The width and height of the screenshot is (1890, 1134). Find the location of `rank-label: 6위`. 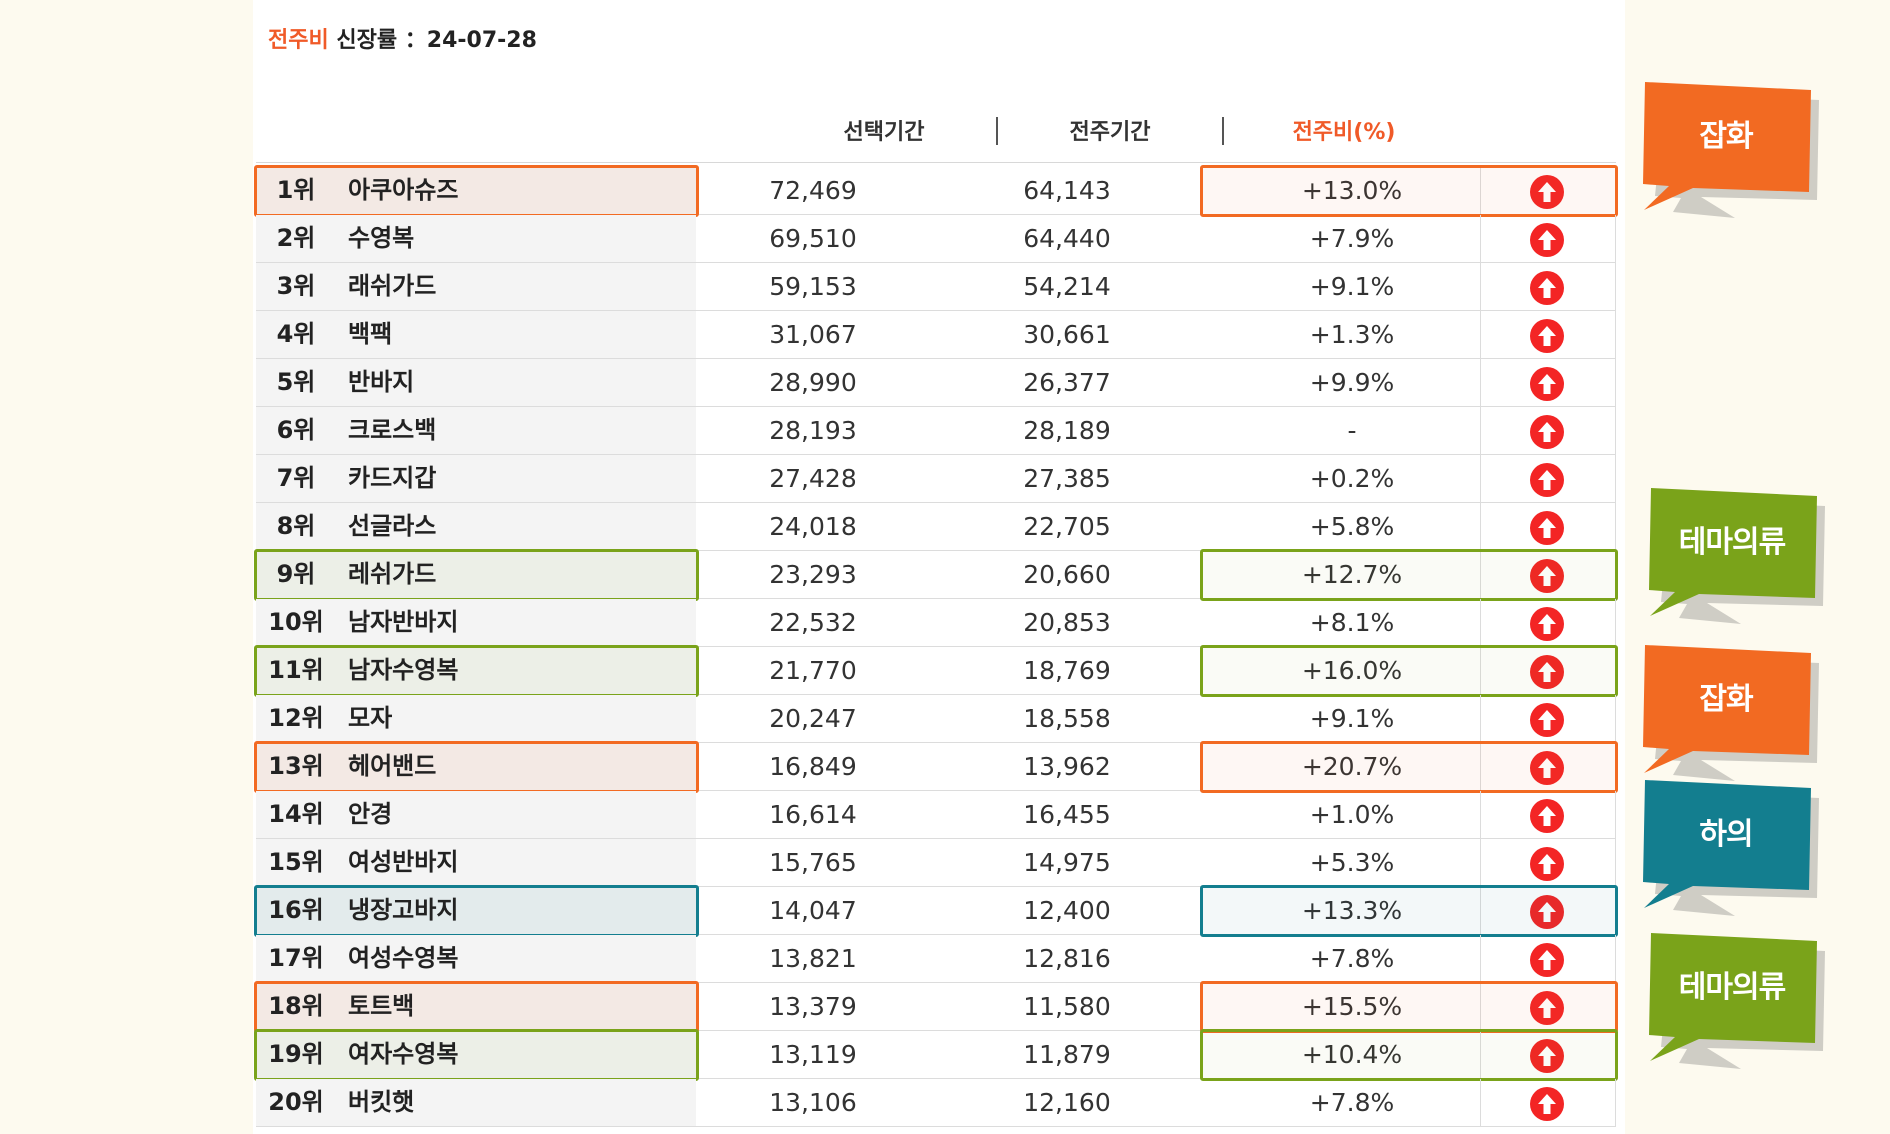

rank-label: 6위 is located at coordinates (296, 430).